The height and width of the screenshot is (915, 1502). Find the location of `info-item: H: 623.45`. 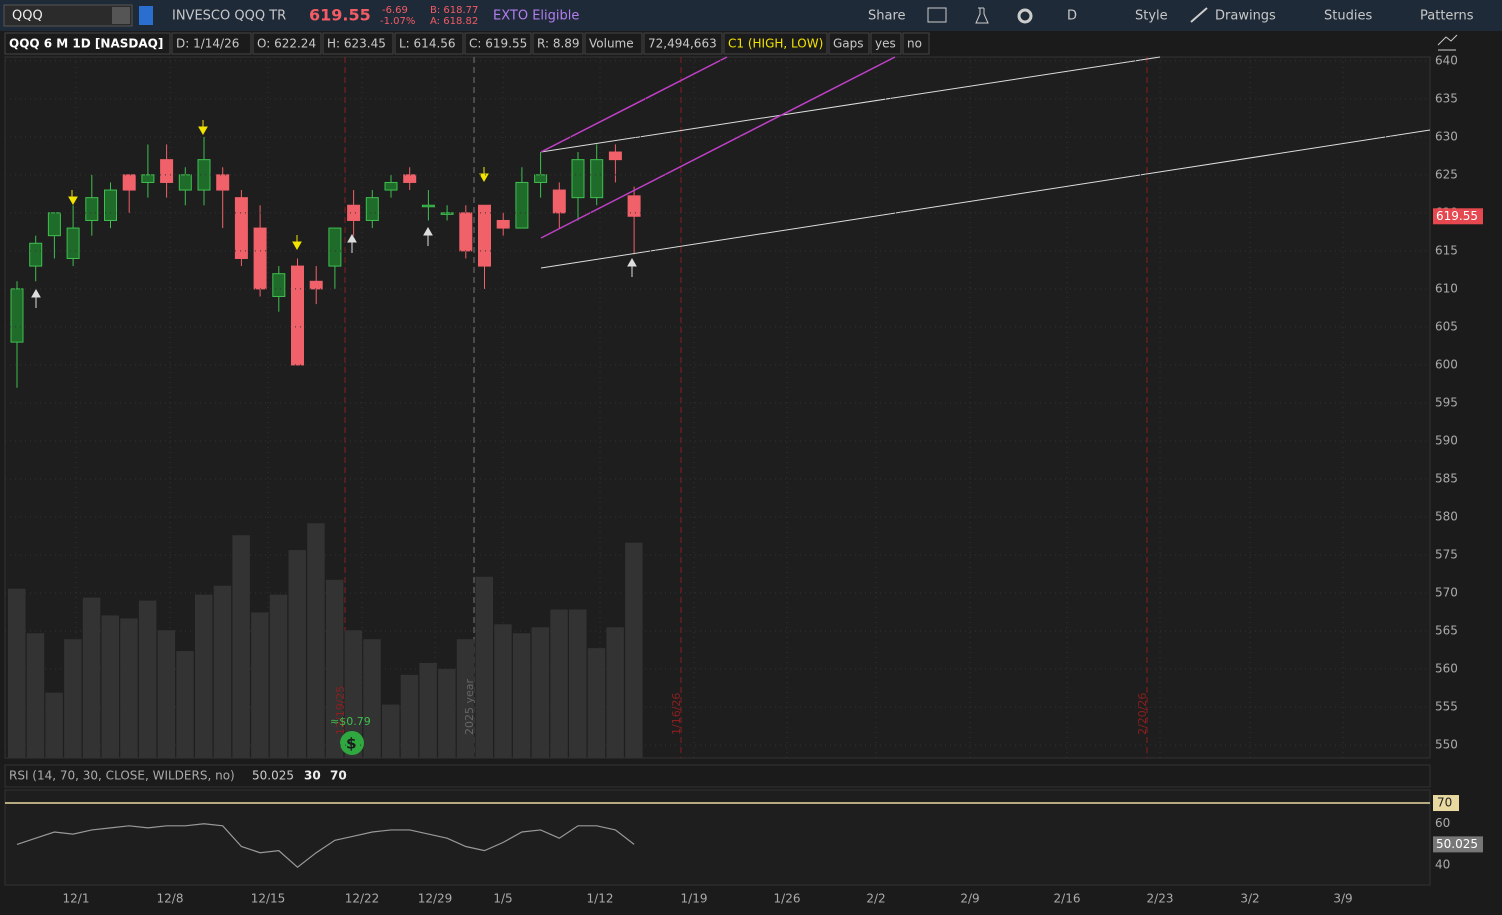

info-item: H: 623.45 is located at coordinates (356, 44).